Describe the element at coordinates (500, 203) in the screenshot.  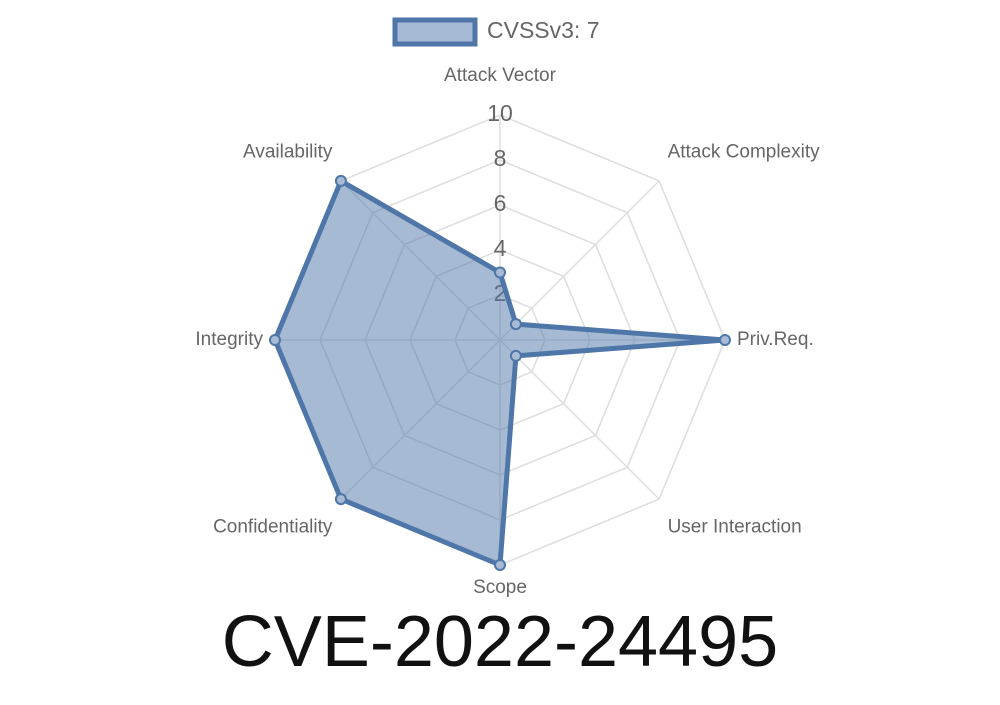
I see `r-tick-label: 6` at that location.